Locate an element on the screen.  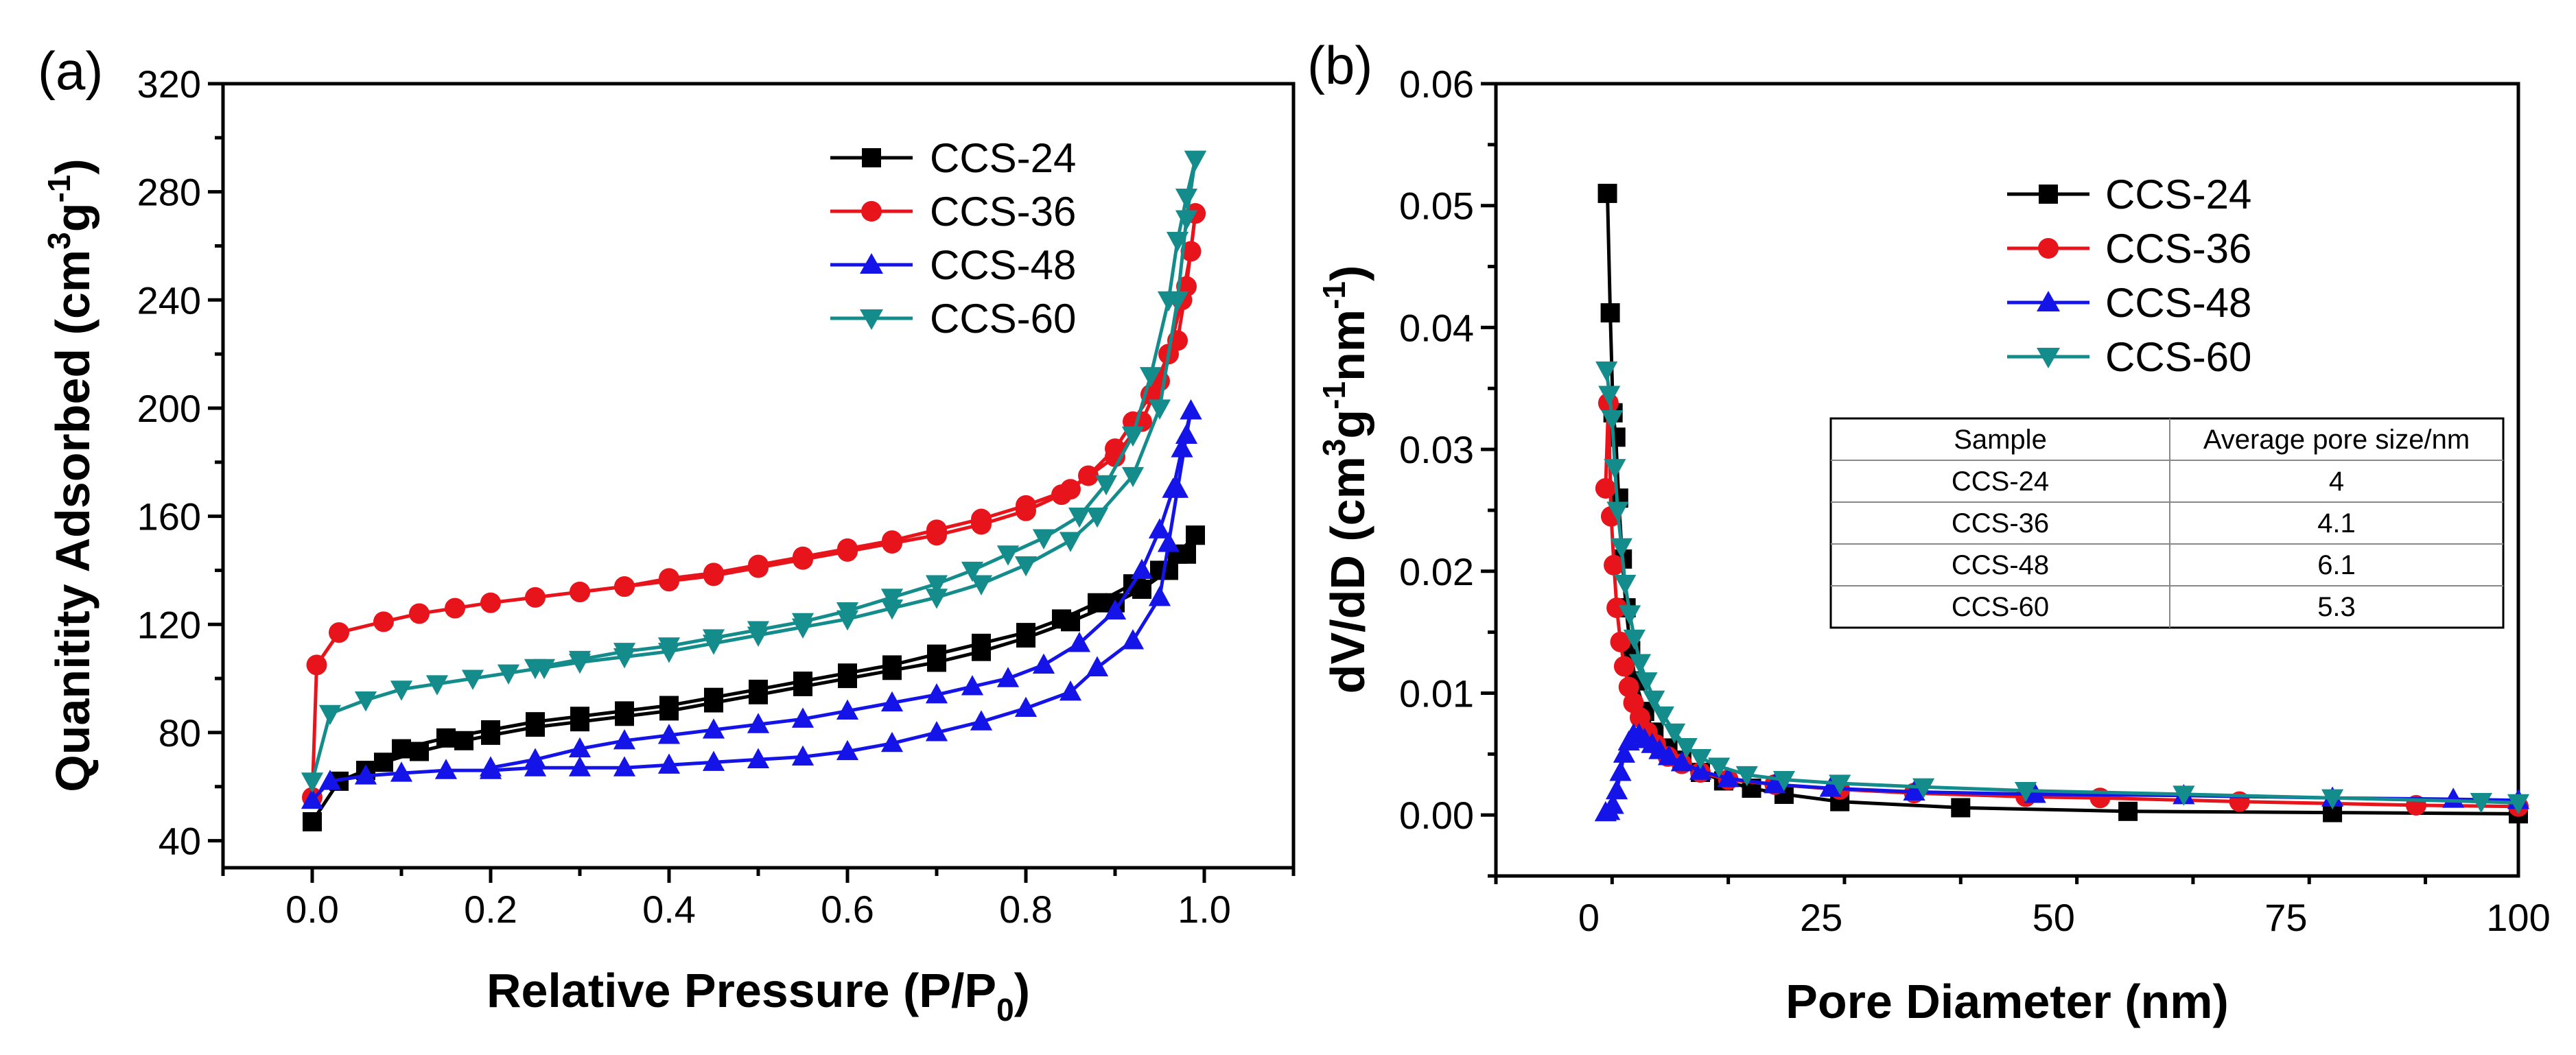
table-cell: 5.3 is located at coordinates (2336, 607).